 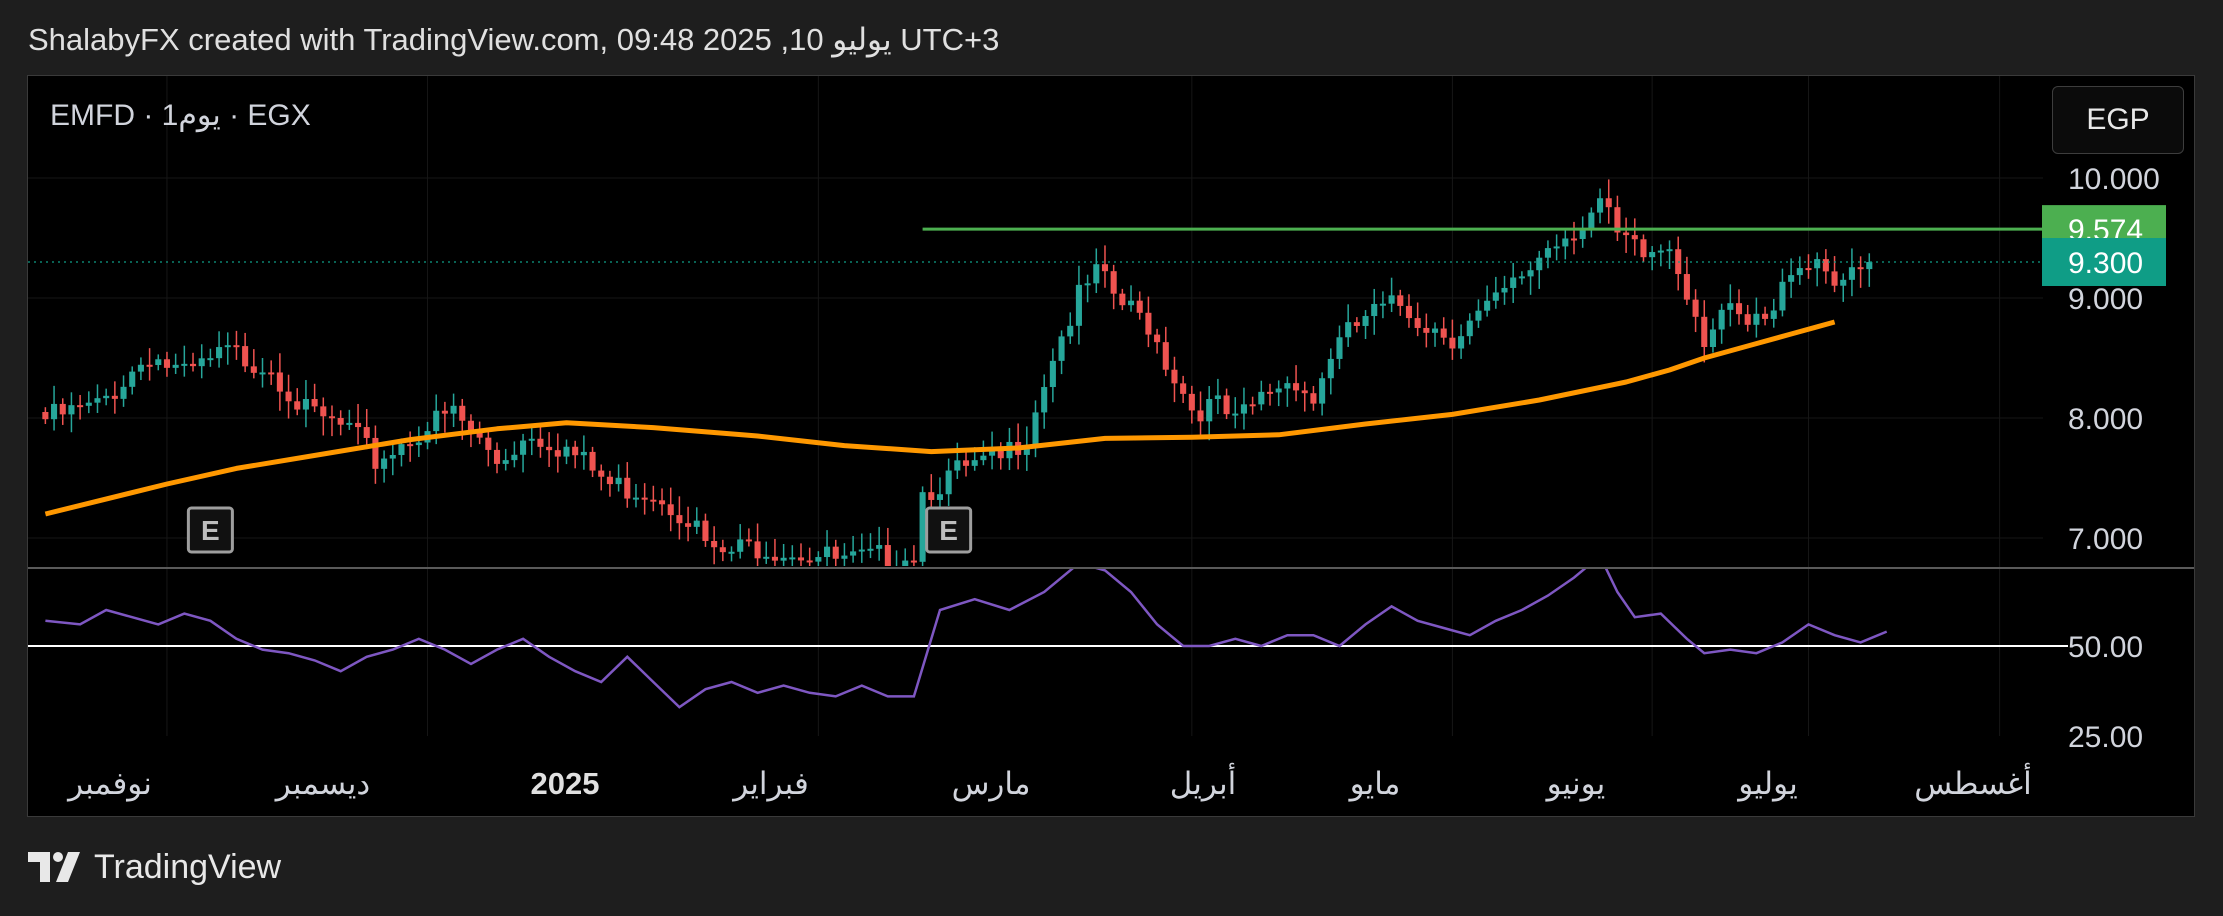 I want to click on tradingview-logo-icon, so click(x=54, y=866).